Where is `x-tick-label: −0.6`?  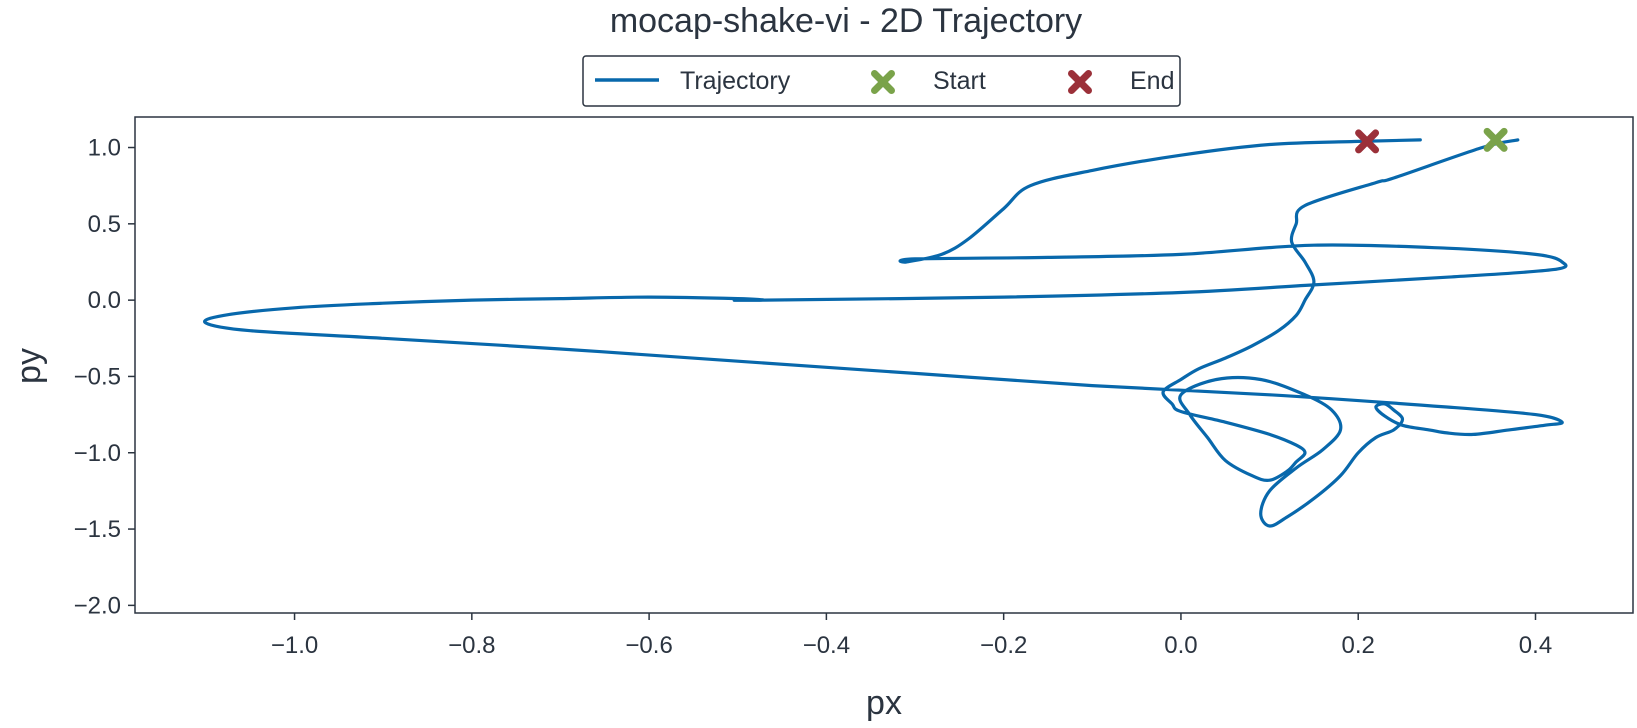
x-tick-label: −0.6 is located at coordinates (648, 645).